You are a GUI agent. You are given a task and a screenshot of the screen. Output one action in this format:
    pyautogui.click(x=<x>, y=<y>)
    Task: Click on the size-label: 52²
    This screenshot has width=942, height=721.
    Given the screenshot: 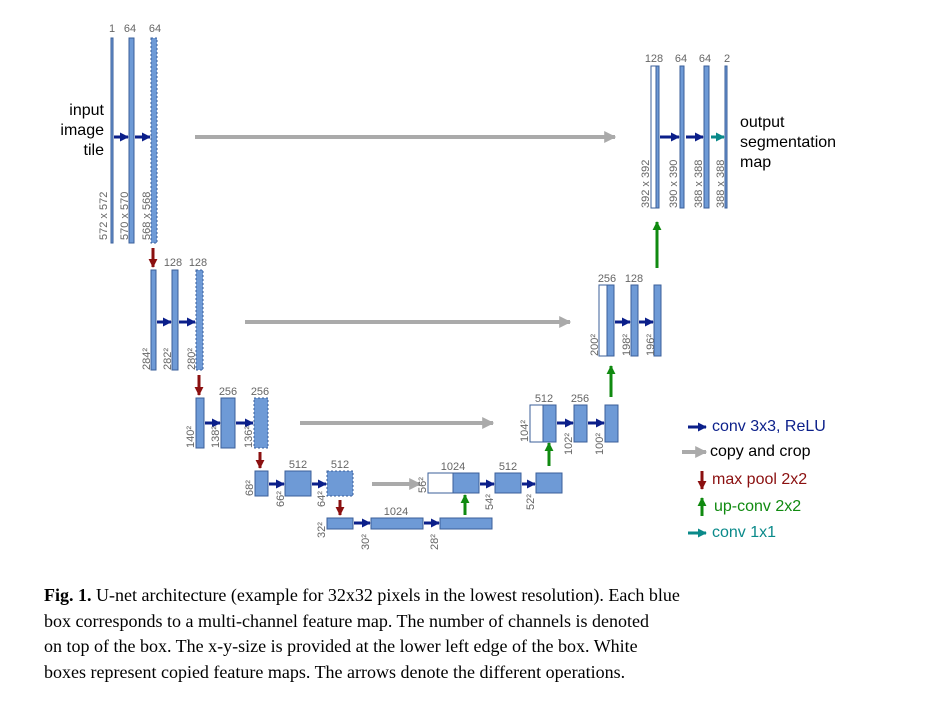 What is the action you would take?
    pyautogui.click(x=531, y=502)
    